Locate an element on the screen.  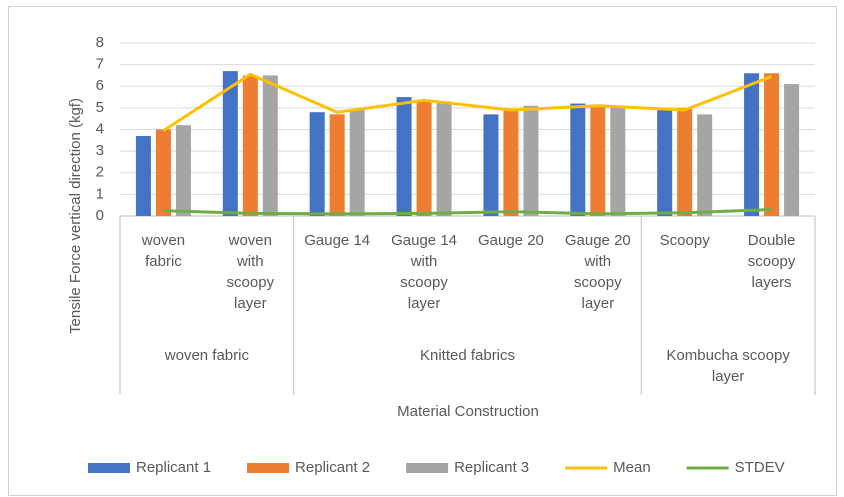
legend-label: Mean is located at coordinates (632, 467).